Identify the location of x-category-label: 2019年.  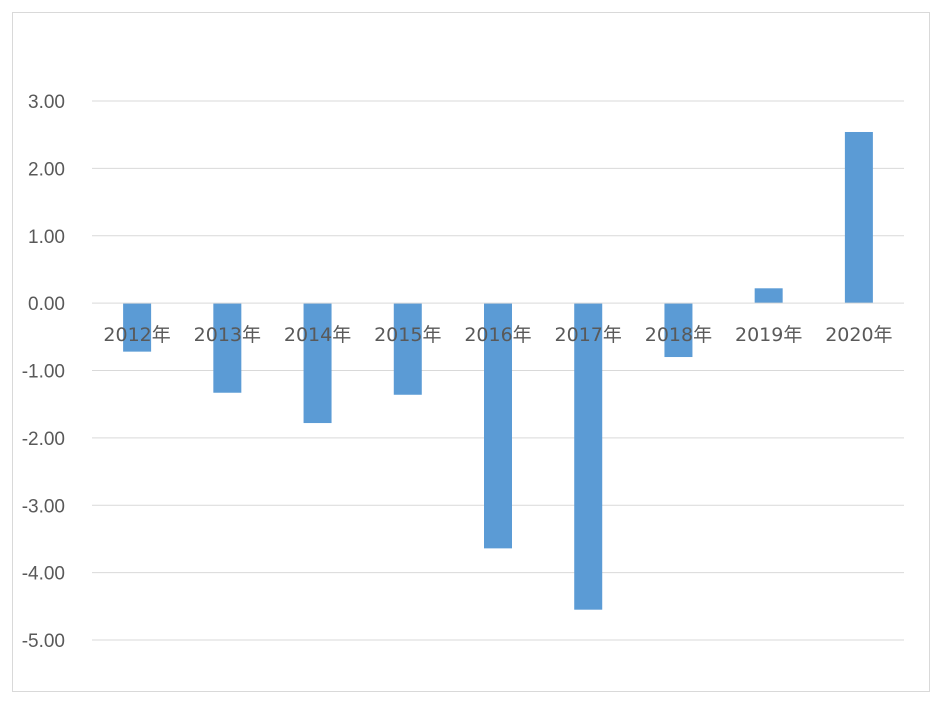
(768, 335).